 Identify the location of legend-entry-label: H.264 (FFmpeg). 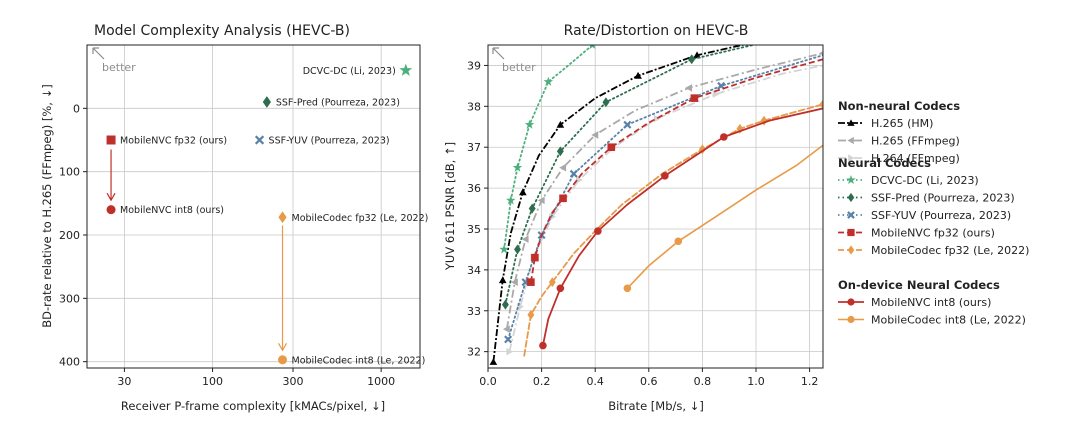
(915, 158).